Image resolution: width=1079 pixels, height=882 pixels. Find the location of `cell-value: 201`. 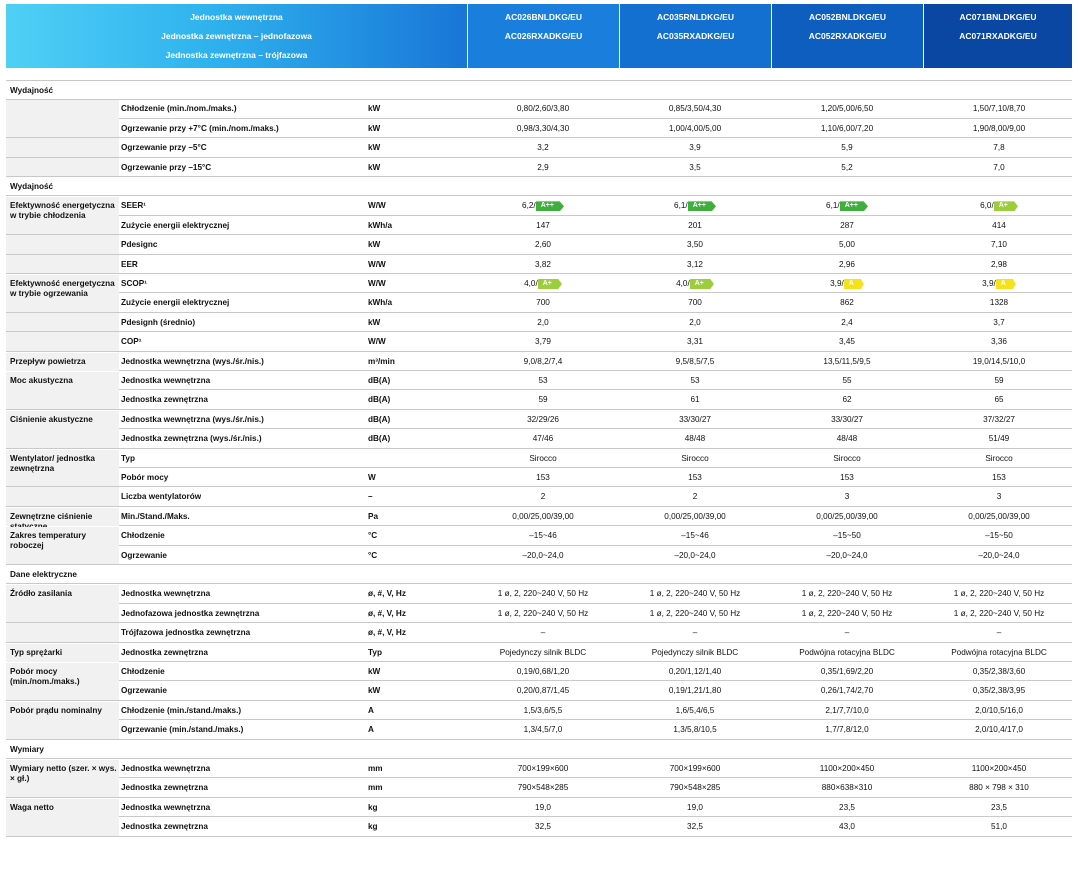

cell-value: 201 is located at coordinates (695, 225).